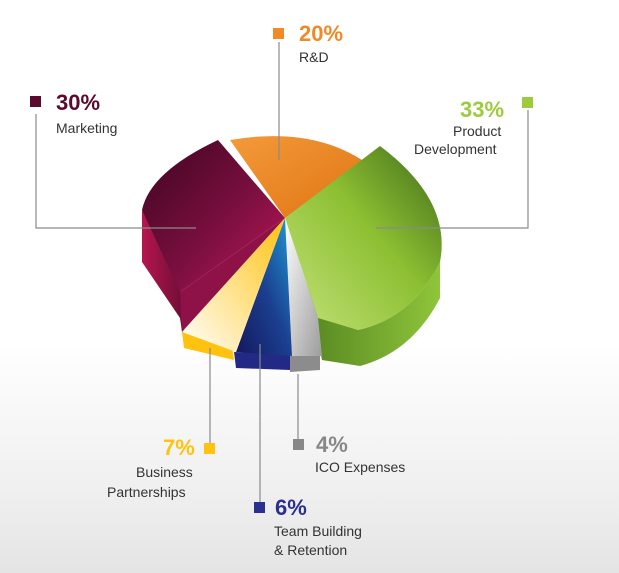 Image resolution: width=619 pixels, height=573 pixels. What do you see at coordinates (455, 149) in the screenshot?
I see `product-label-line2: Development` at bounding box center [455, 149].